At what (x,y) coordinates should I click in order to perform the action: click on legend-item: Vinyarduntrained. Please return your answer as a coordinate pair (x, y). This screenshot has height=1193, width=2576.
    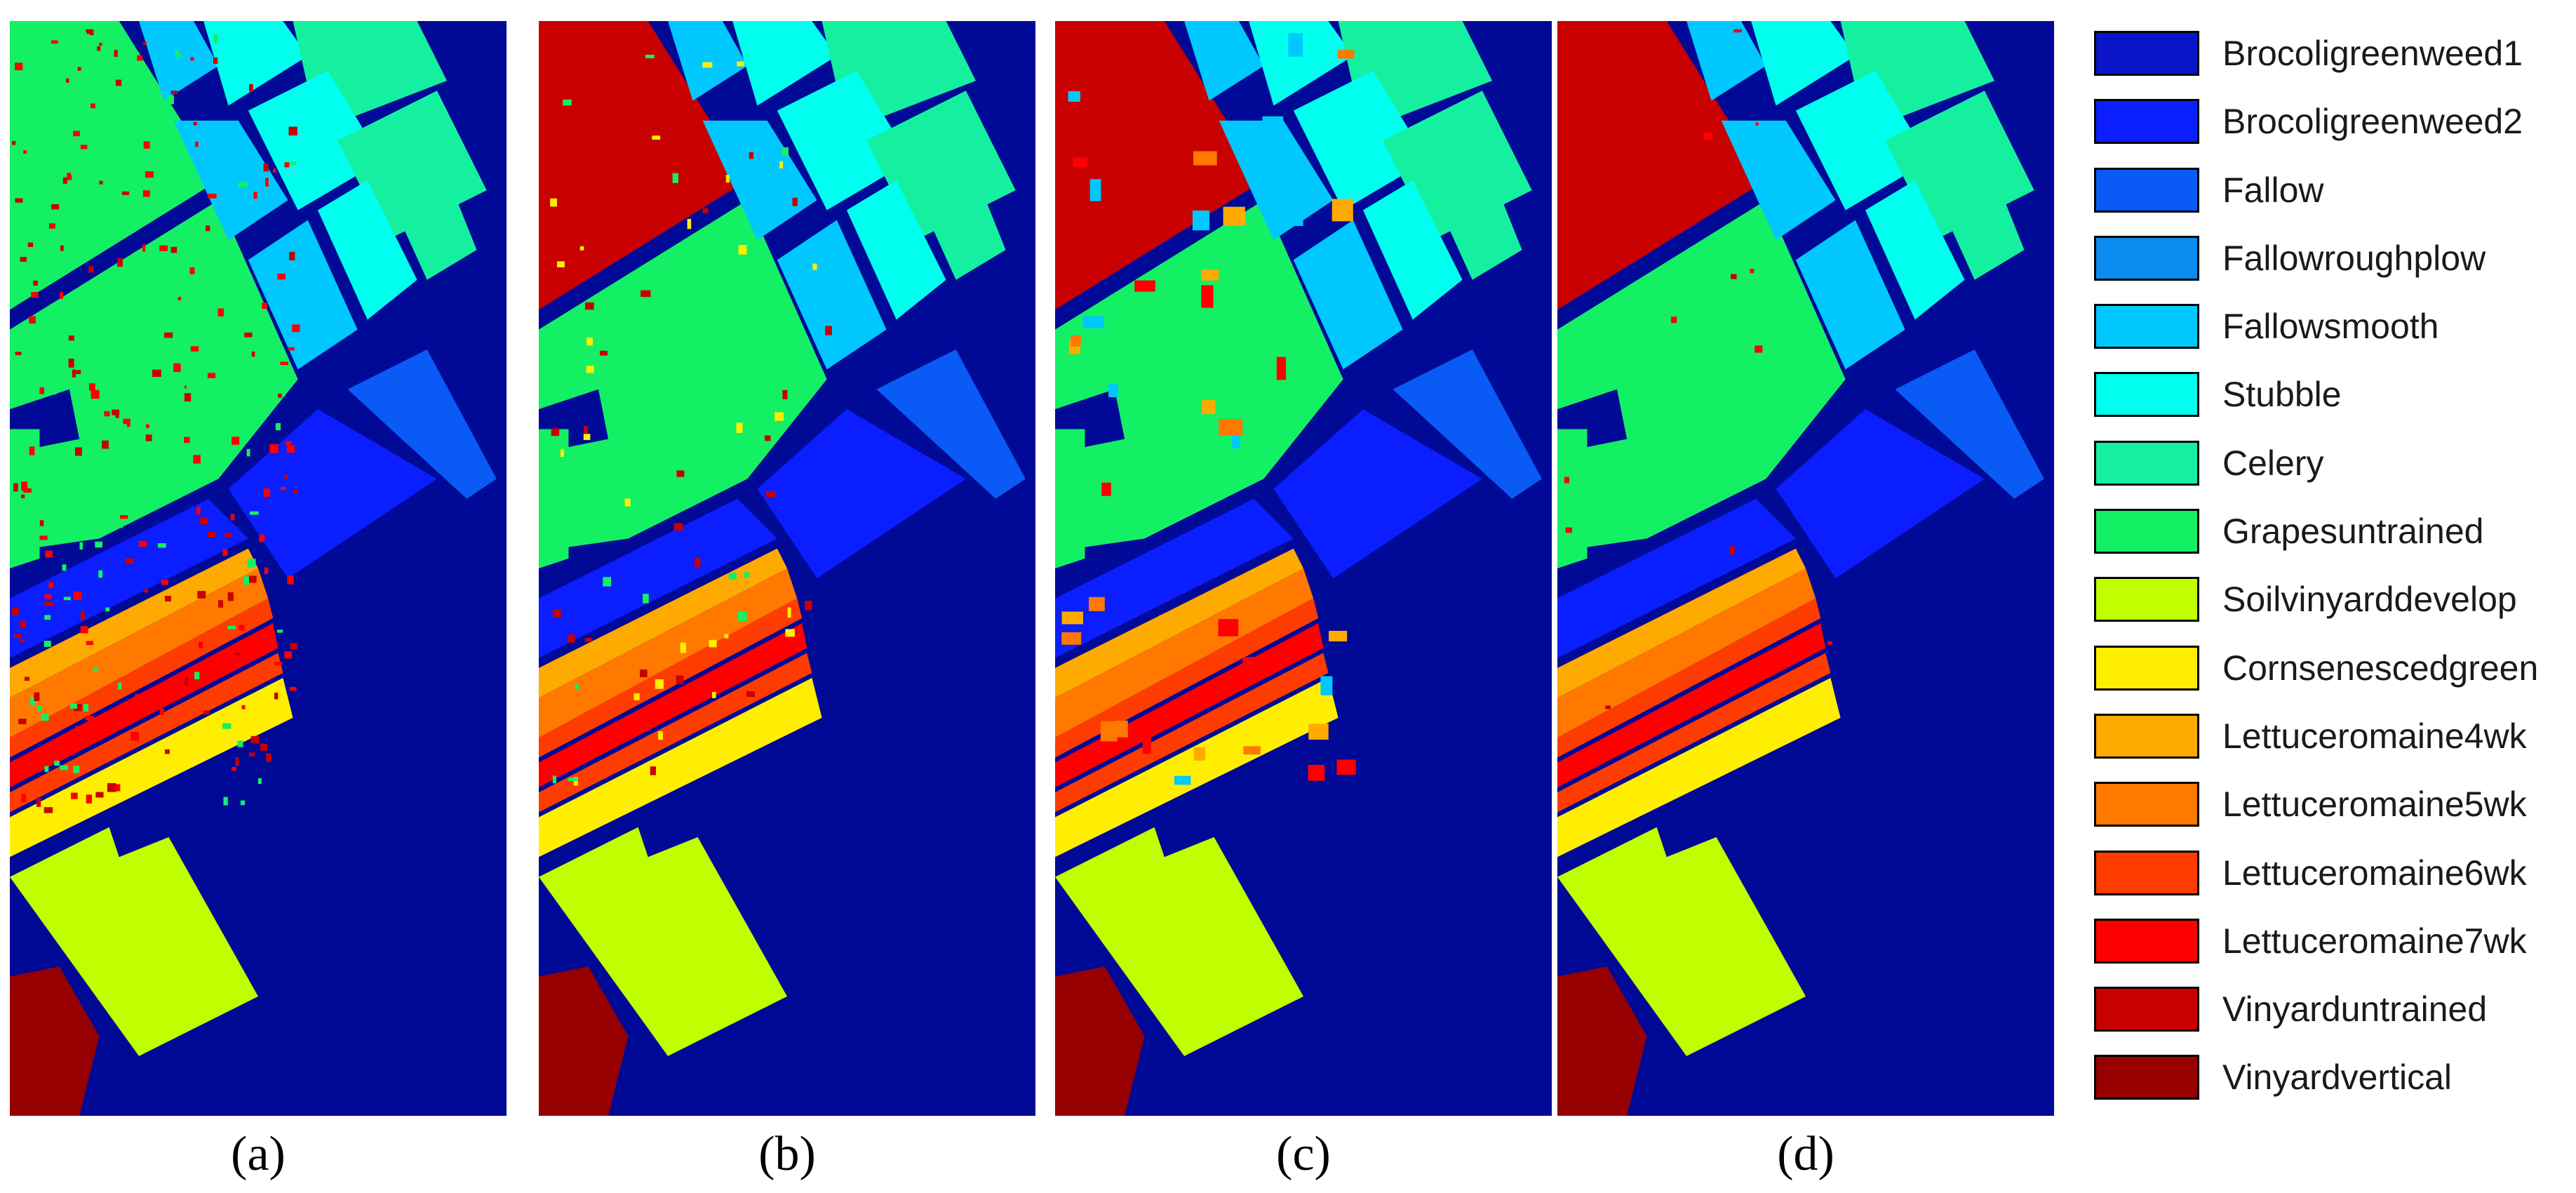
    Looking at the image, I should click on (2332, 1021).